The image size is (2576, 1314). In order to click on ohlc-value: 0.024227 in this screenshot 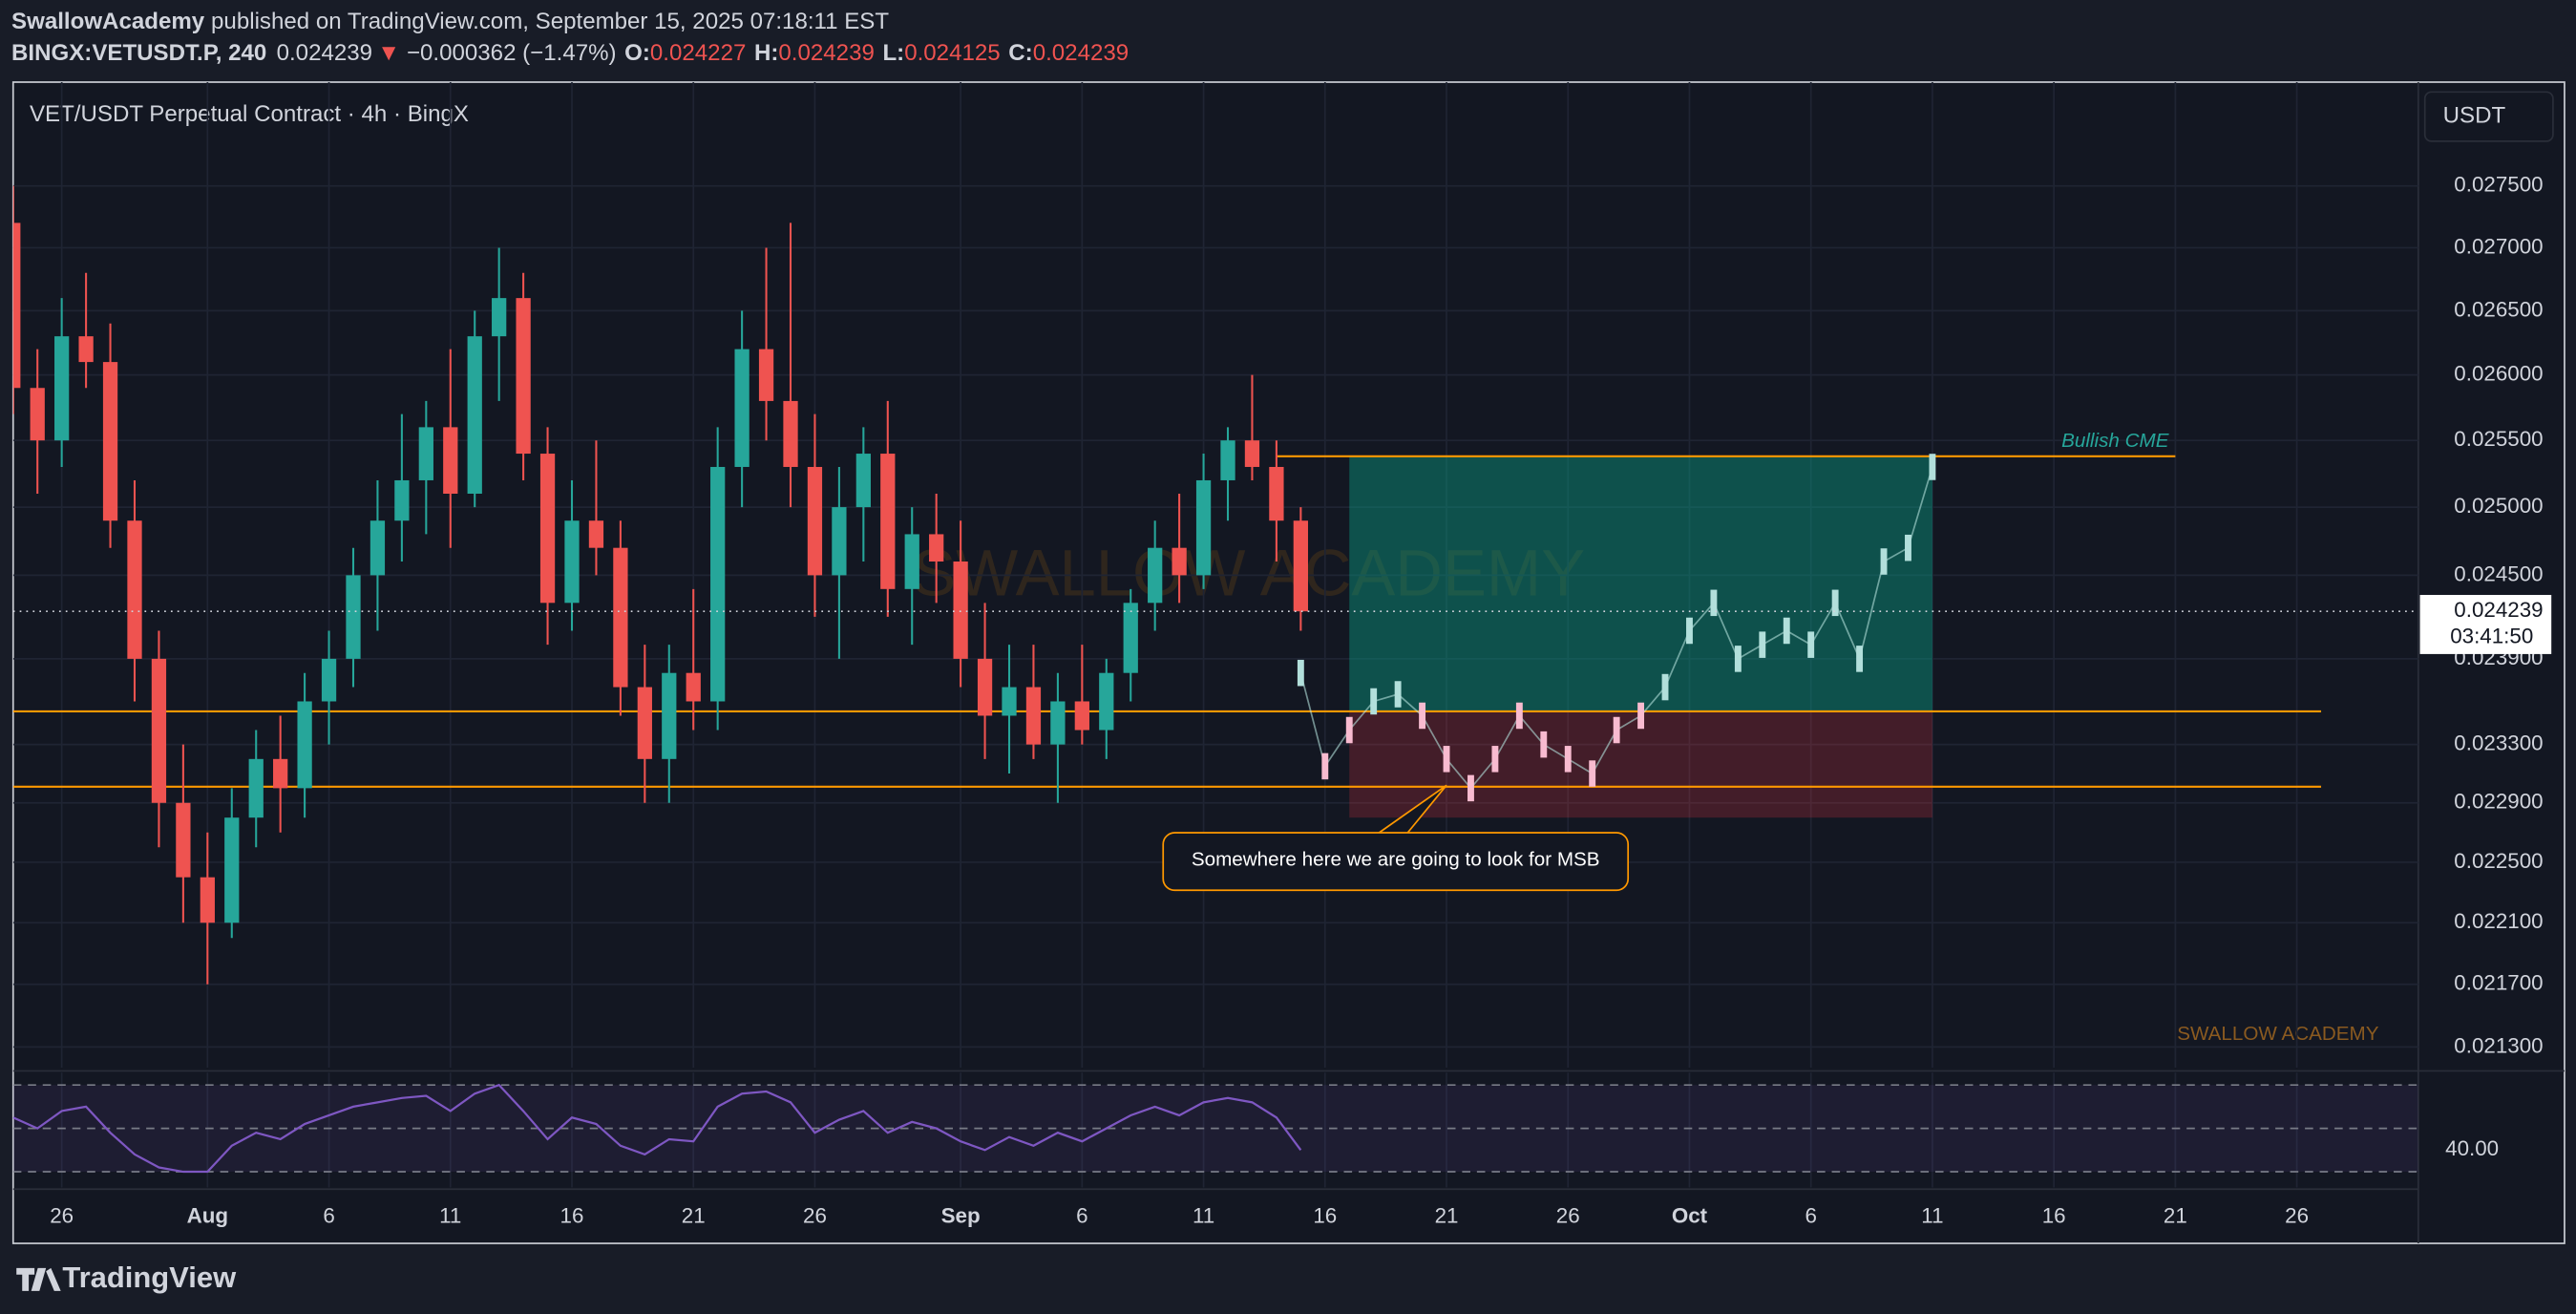, I will do `click(698, 53)`.